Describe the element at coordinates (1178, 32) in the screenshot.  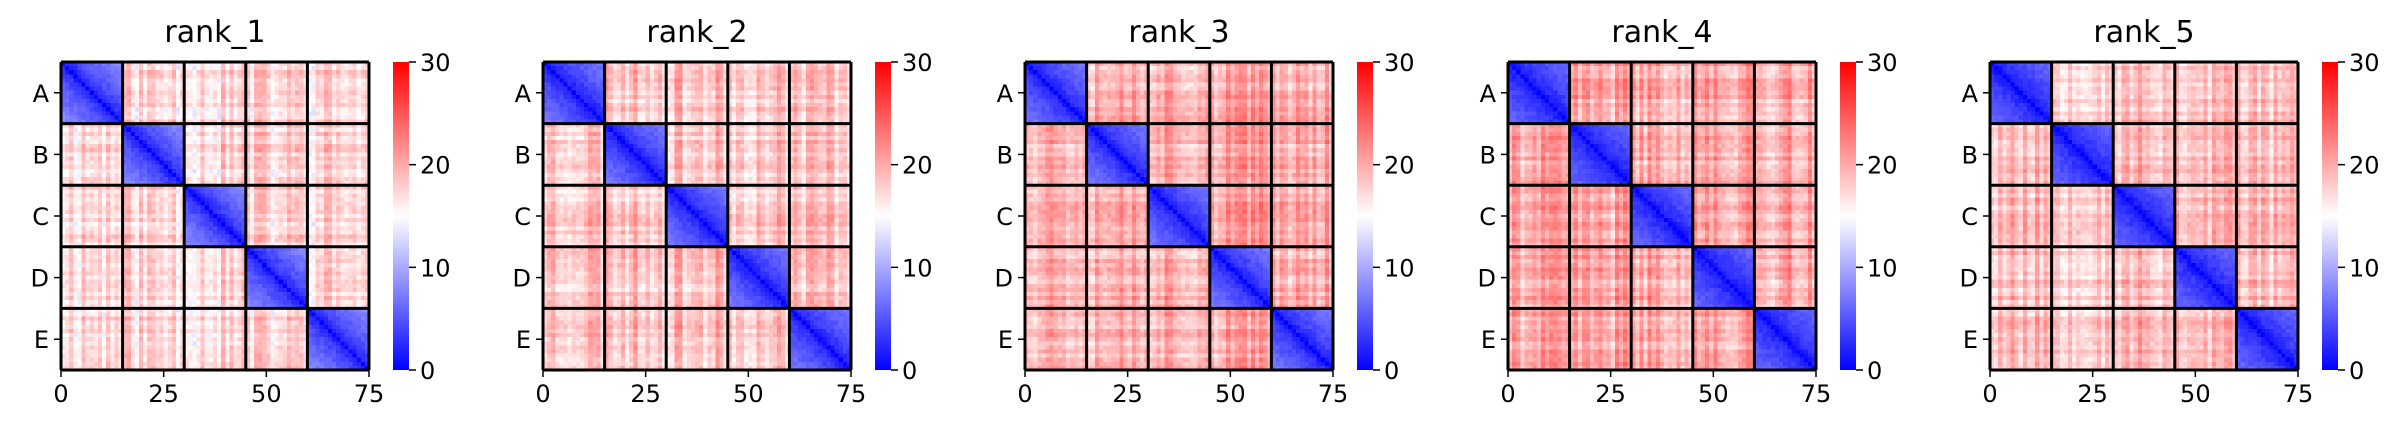
I see `panel-title: rank_3` at that location.